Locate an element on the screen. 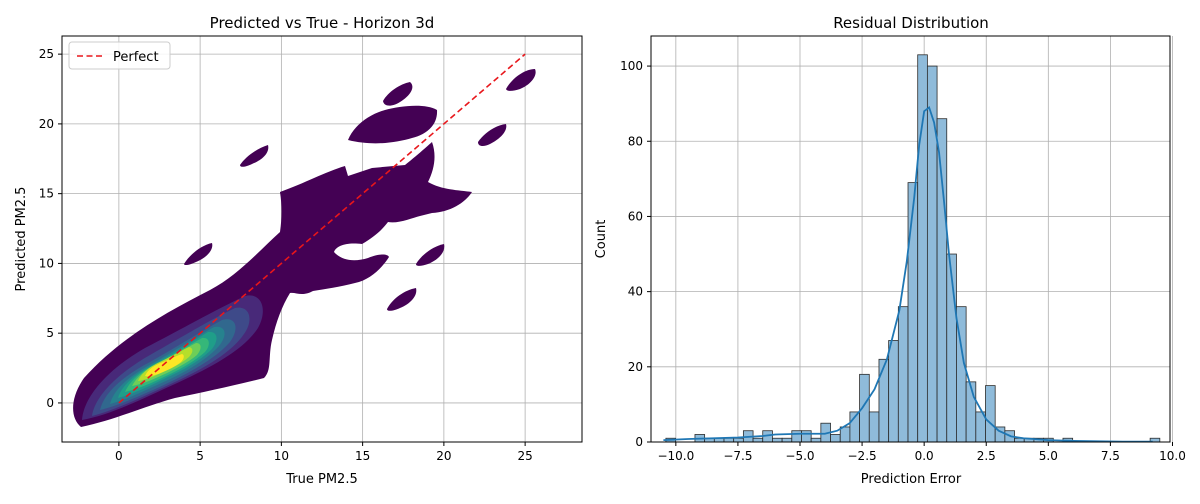  kde-x-axis-label: True PM2.5 is located at coordinates (321, 479).